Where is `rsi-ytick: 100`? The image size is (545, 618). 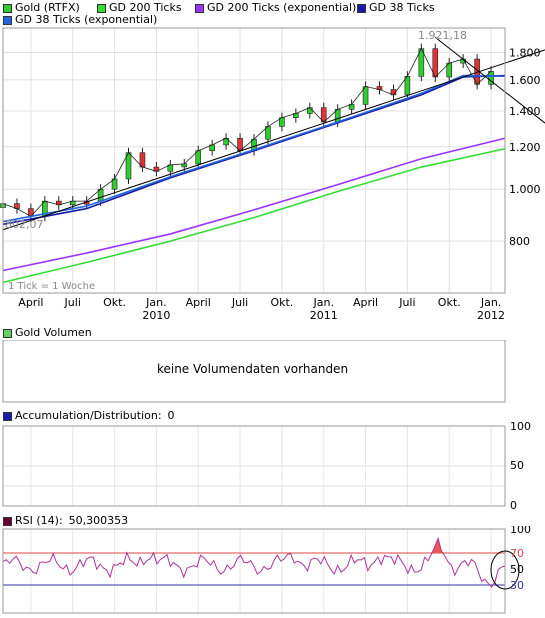
rsi-ytick: 100 is located at coordinates (520, 531).